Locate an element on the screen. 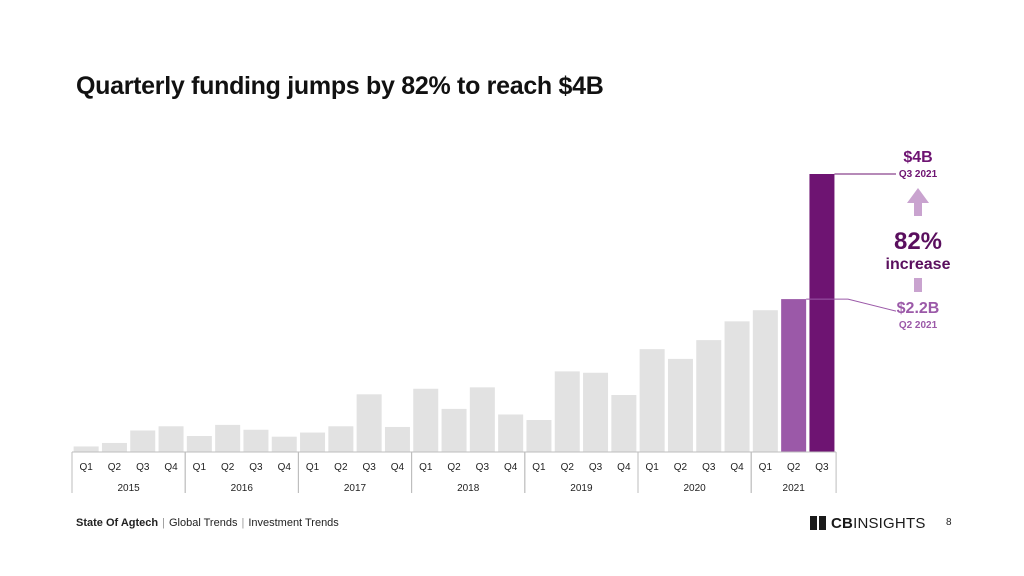 The image size is (1024, 576). increase-arrow-icon is located at coordinates (918, 202).